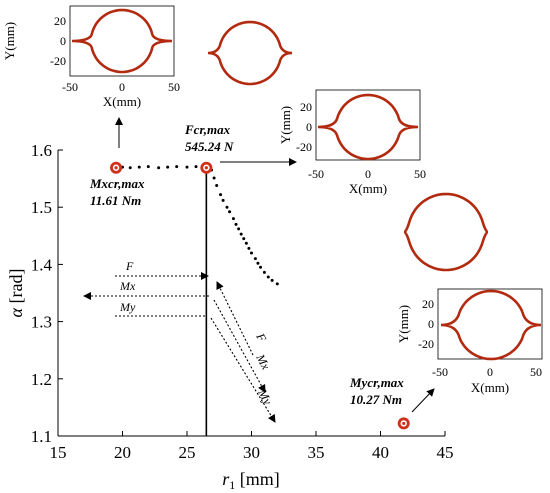  I want to click on inset-1-ylabel: Y(mm), so click(9, 41).